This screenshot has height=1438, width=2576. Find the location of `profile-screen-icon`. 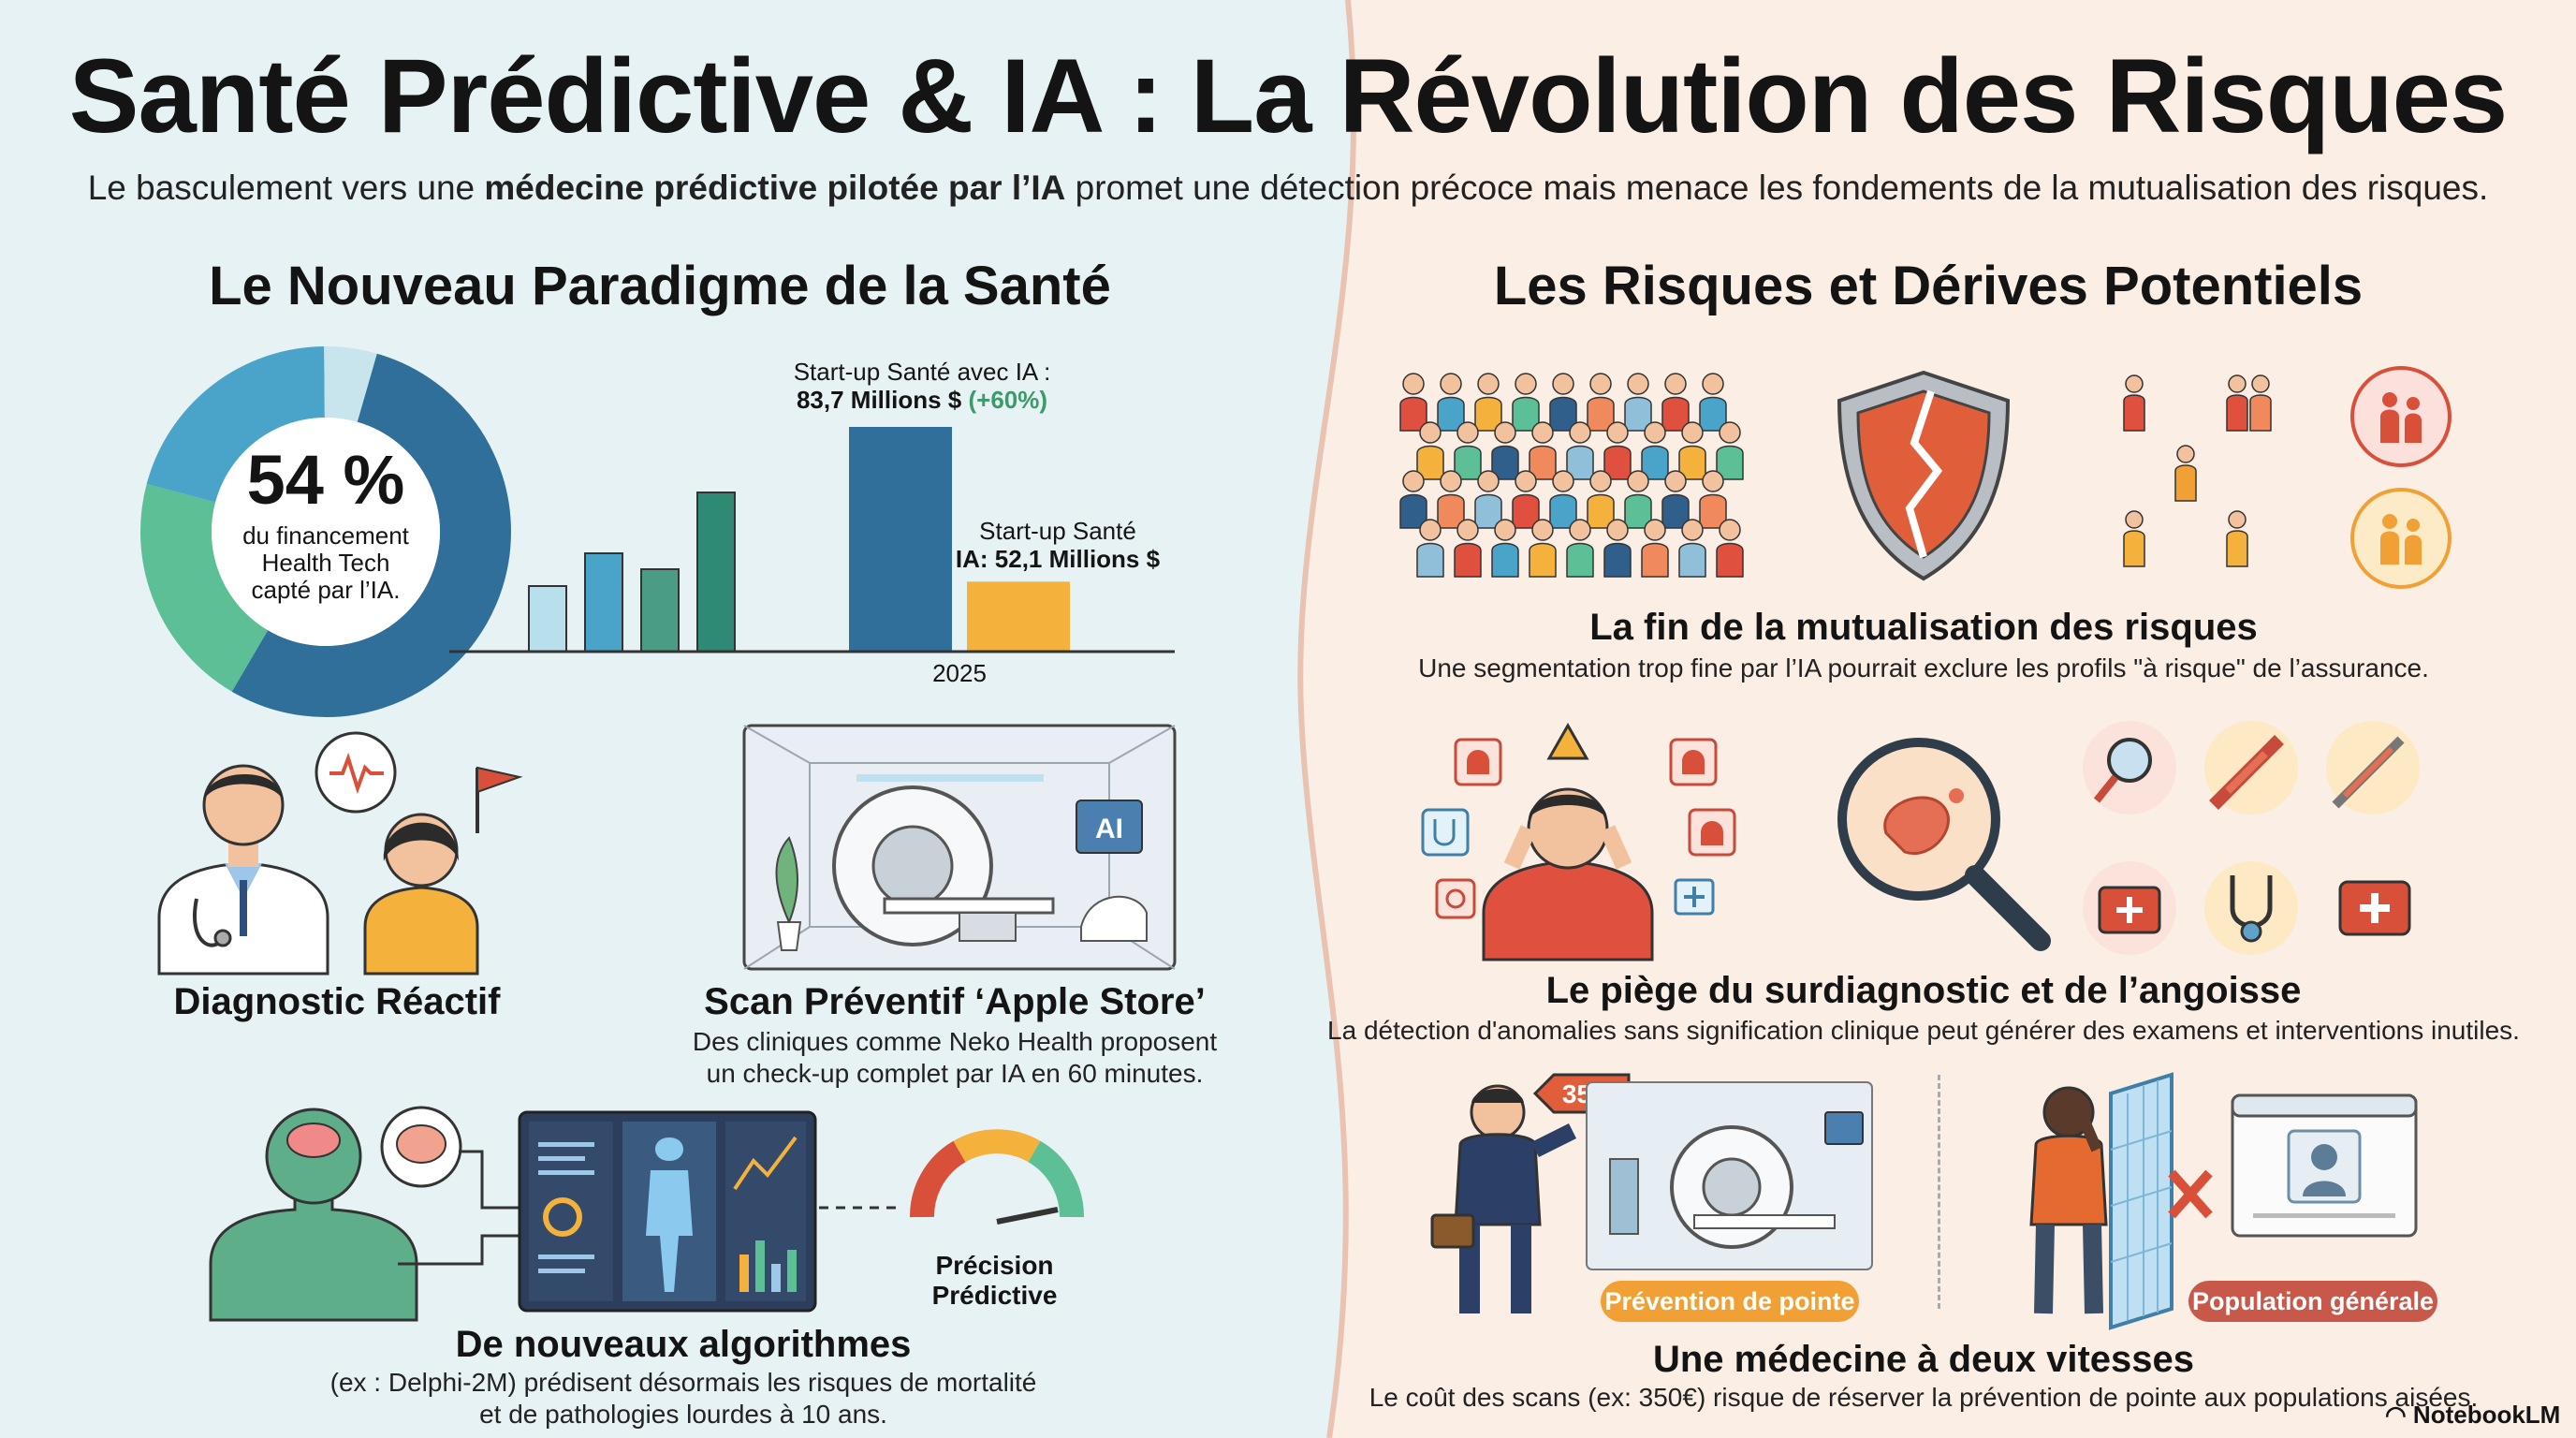

profile-screen-icon is located at coordinates (2324, 1165).